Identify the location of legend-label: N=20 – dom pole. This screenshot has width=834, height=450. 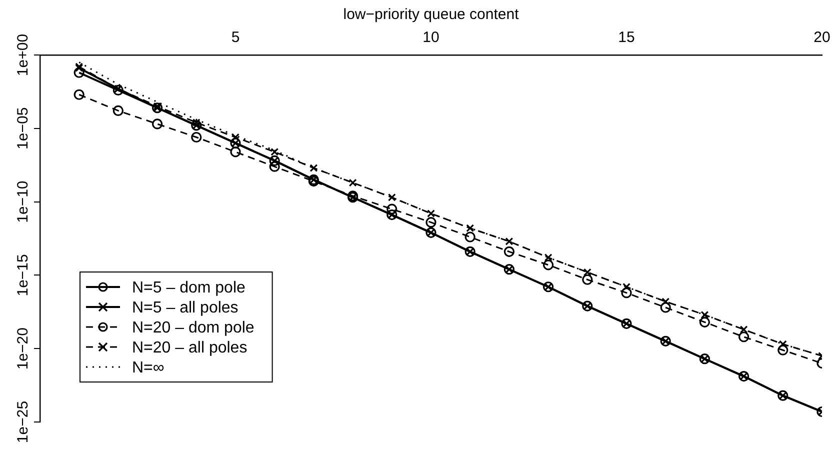
(193, 327).